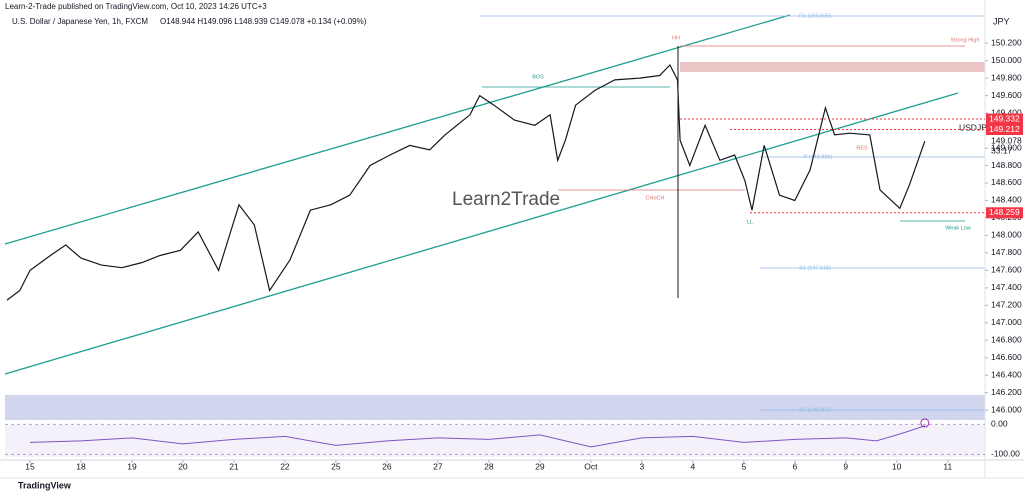 The height and width of the screenshot is (494, 1024). What do you see at coordinates (438, 466) in the screenshot?
I see `x-tick-label: 27` at bounding box center [438, 466].